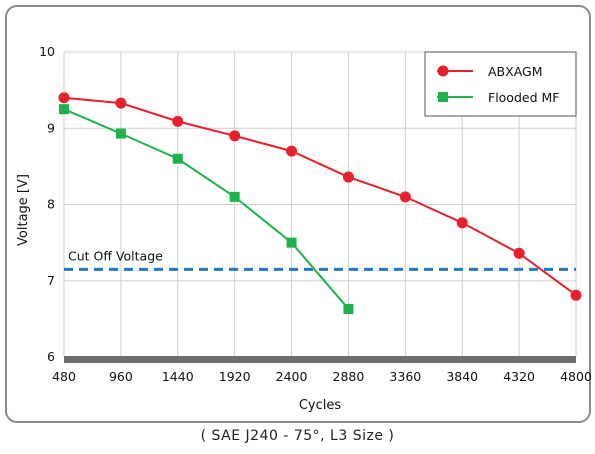 Image resolution: width=595 pixels, height=454 pixels. I want to click on cutoff-line-group: Cut Off Voltage, so click(320, 259).